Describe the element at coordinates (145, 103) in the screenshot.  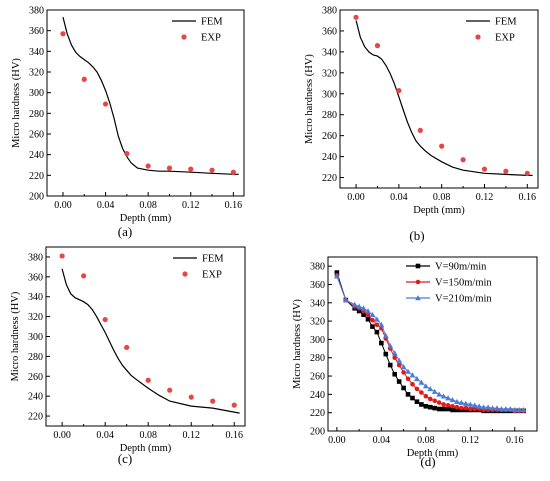
I see `plot-frame` at that location.